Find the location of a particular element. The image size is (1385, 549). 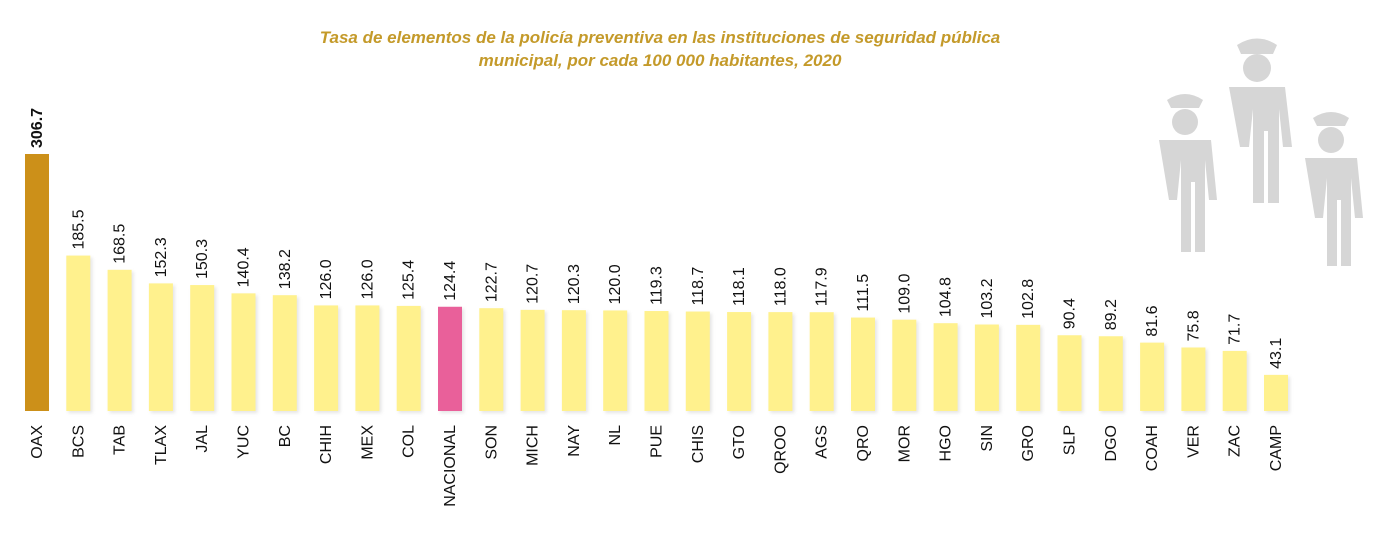

bar-mich is located at coordinates (532, 360).